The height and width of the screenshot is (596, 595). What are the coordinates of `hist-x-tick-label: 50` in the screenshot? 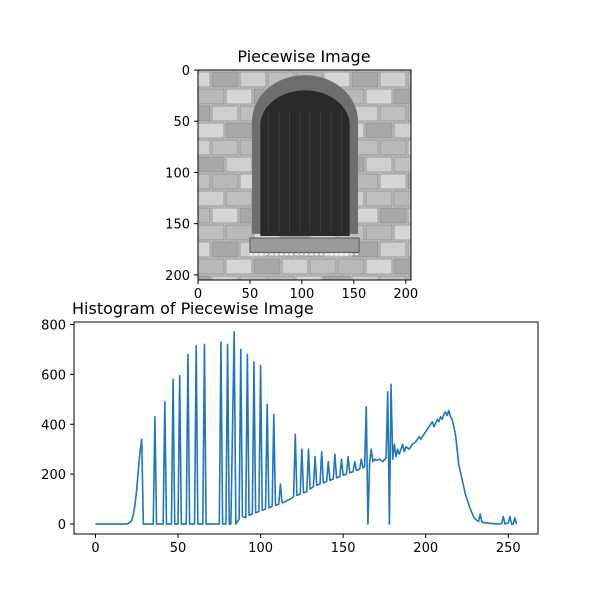 It's located at (178, 548).